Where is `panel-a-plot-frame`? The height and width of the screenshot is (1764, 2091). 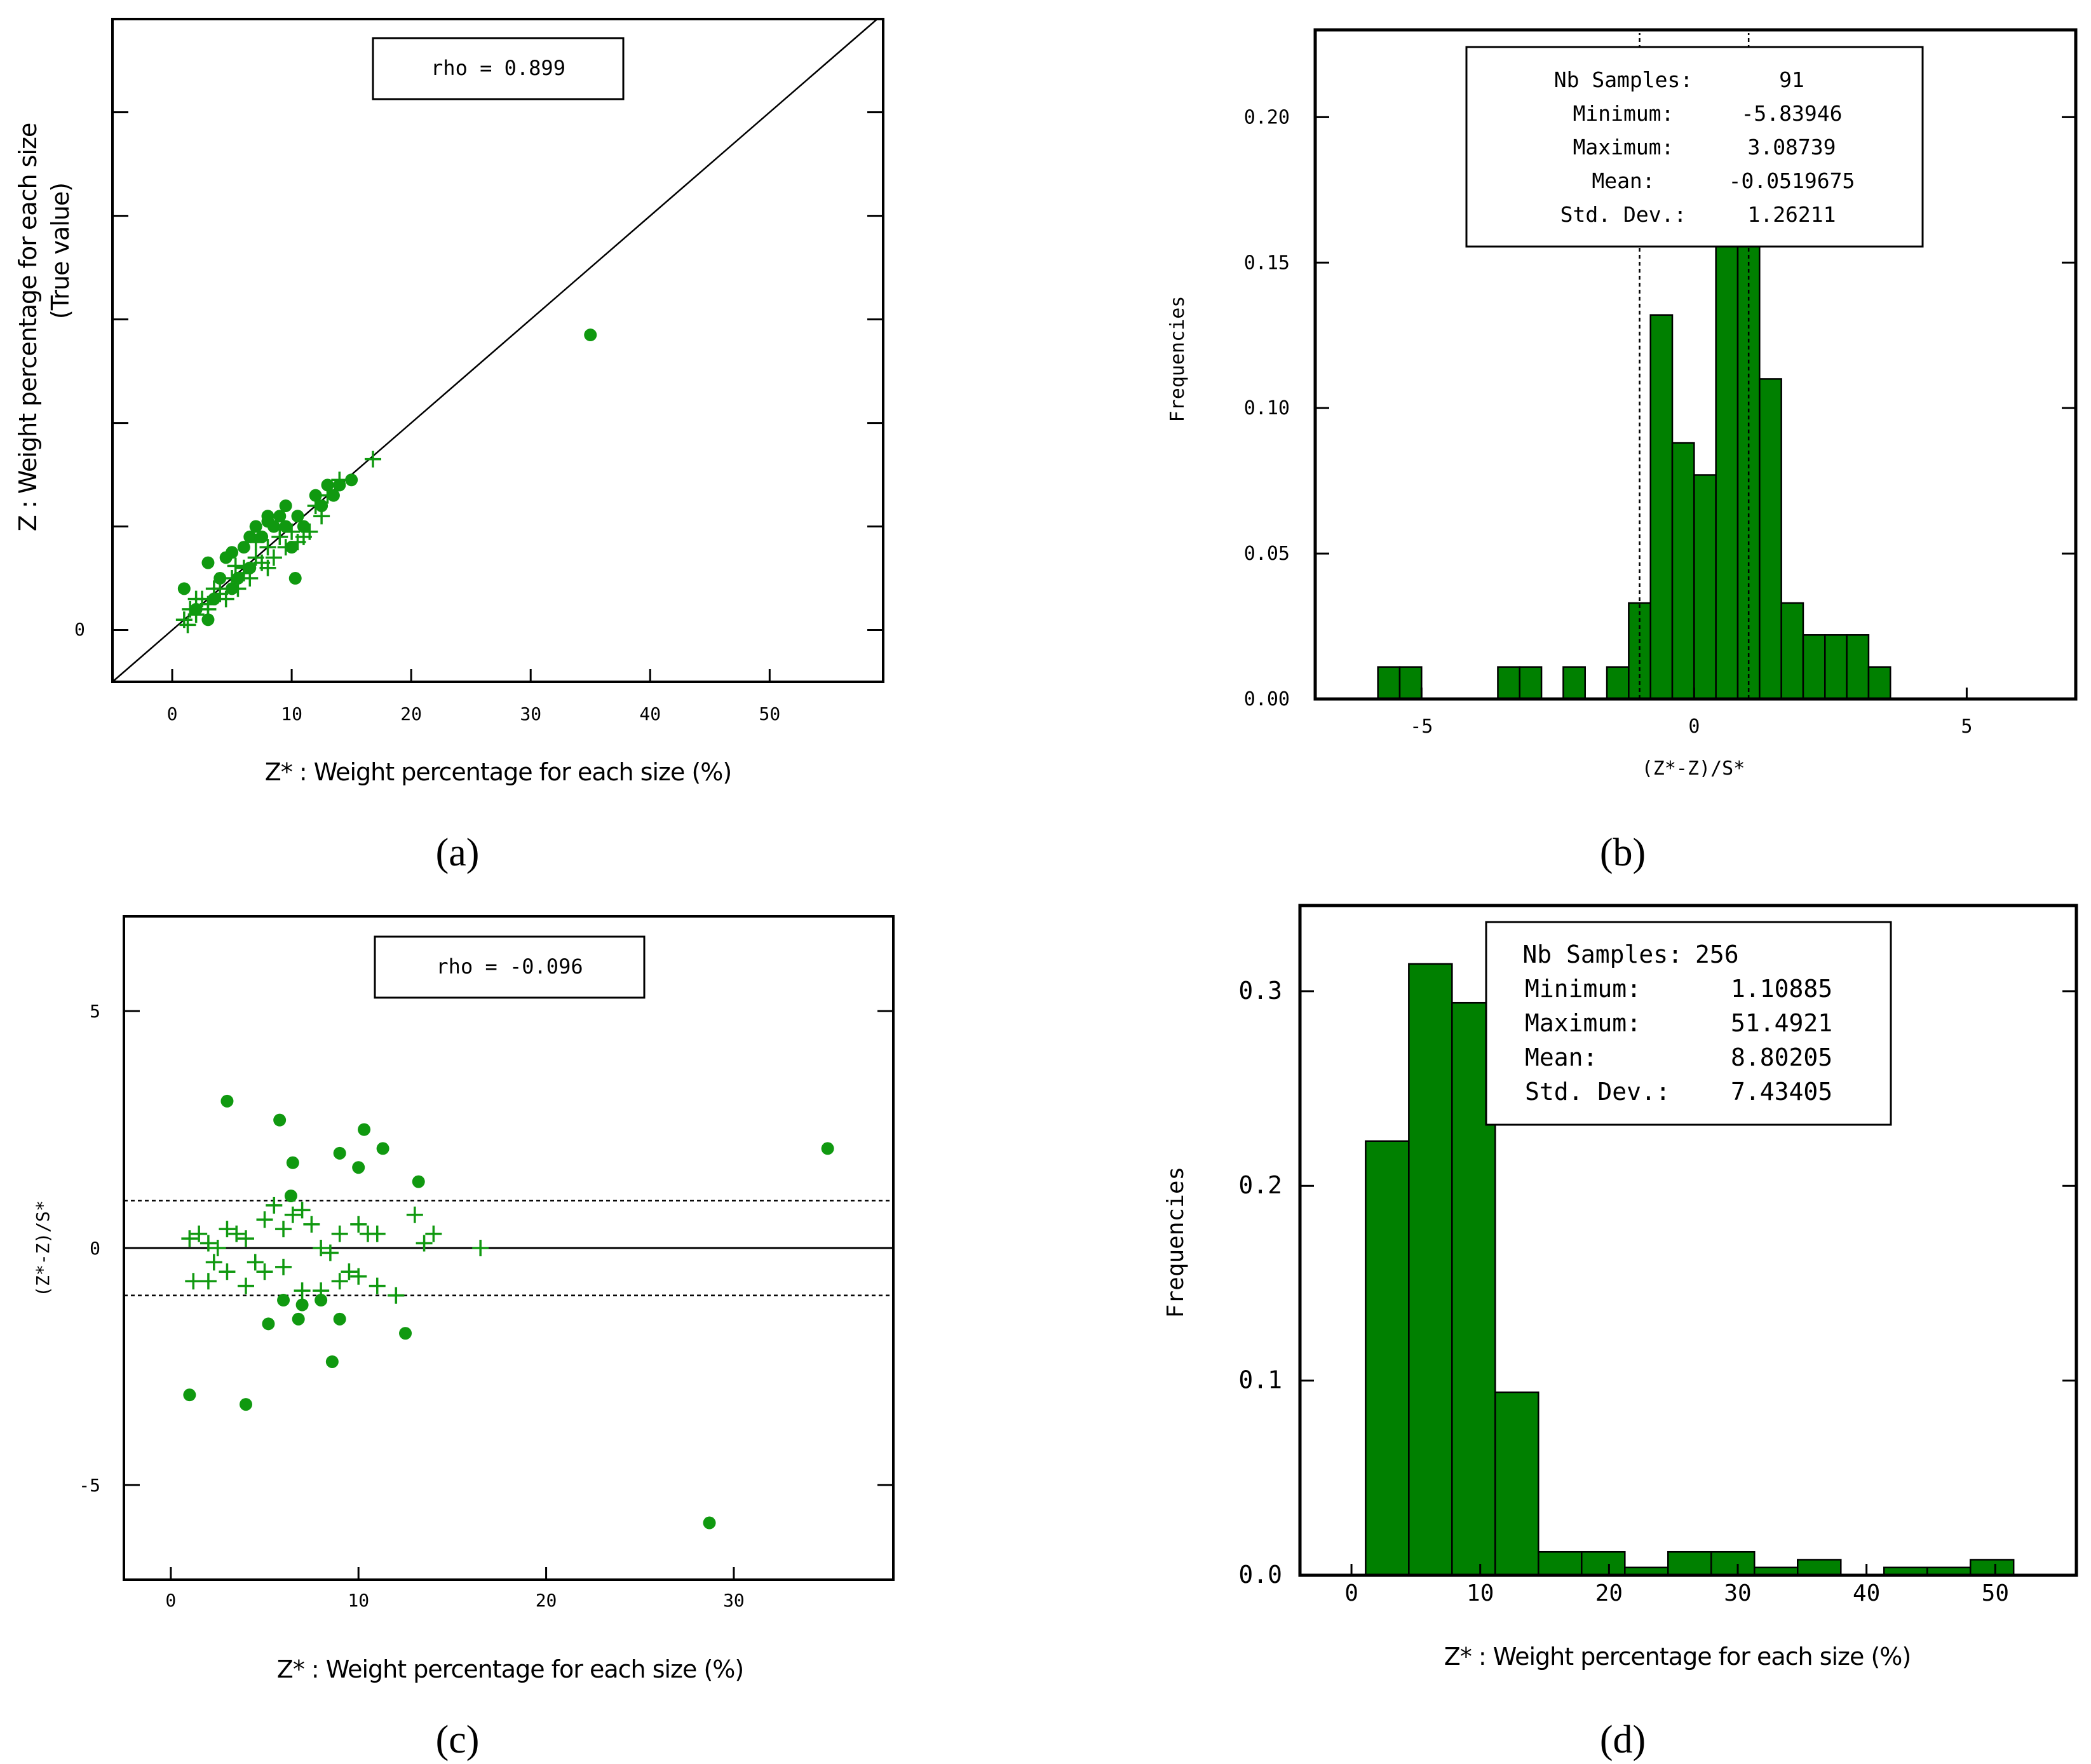
panel-a-plot-frame is located at coordinates (497, 350).